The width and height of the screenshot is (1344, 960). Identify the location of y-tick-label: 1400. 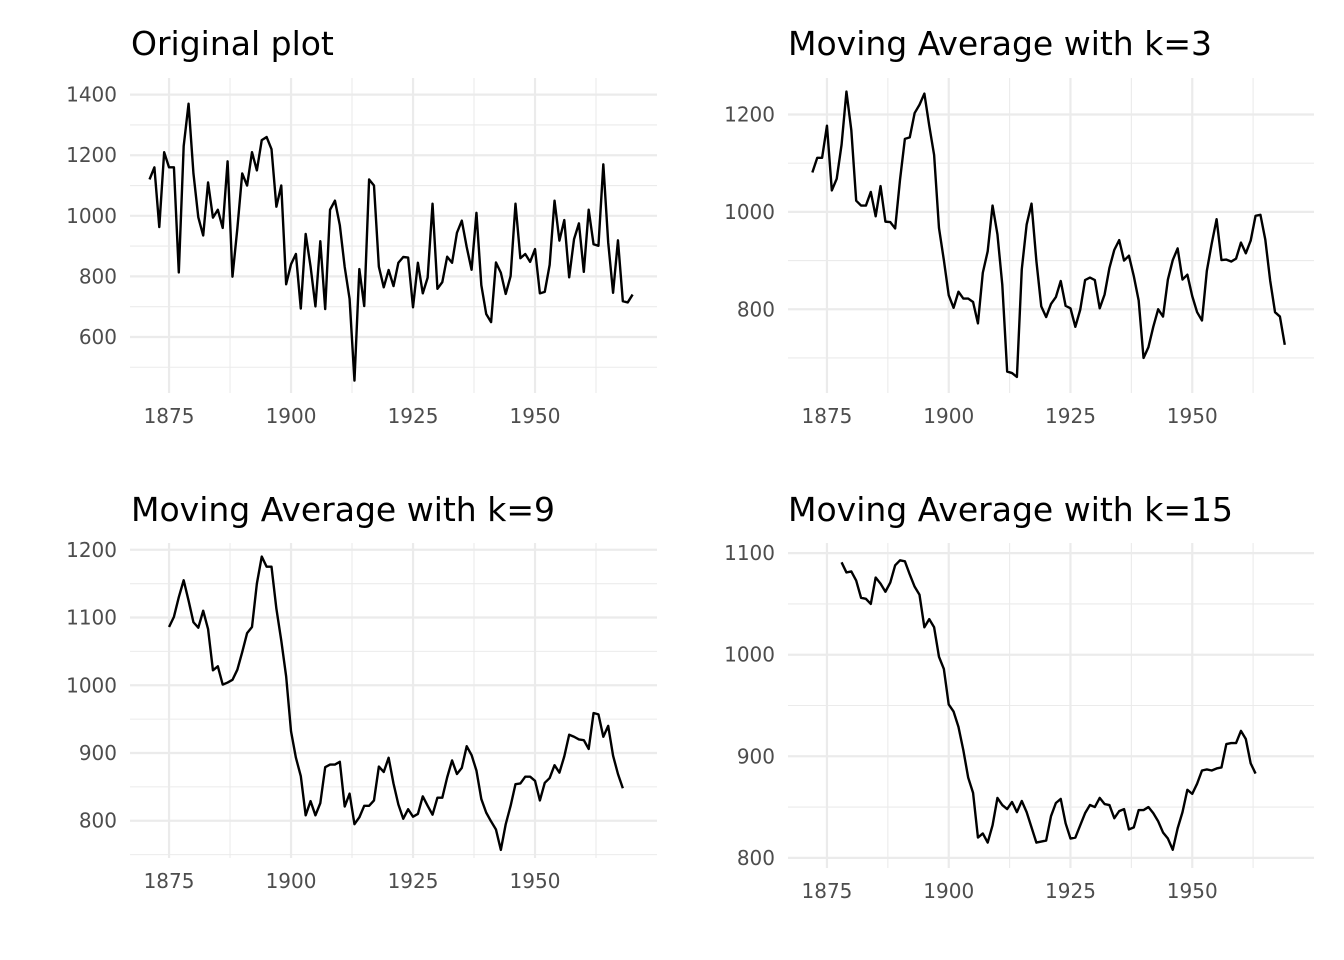
(91, 95).